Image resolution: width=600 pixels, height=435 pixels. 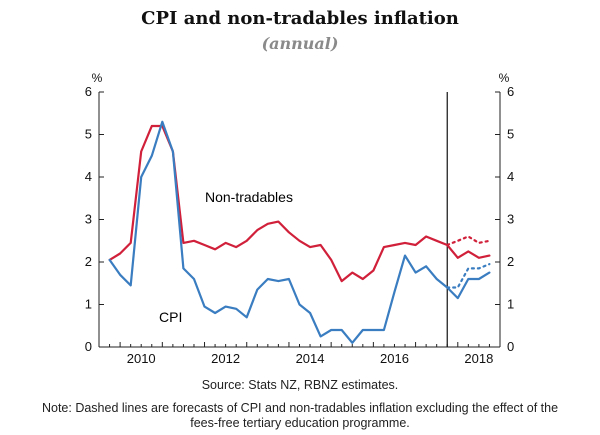 I want to click on y-unit-left: %, so click(x=97, y=78).